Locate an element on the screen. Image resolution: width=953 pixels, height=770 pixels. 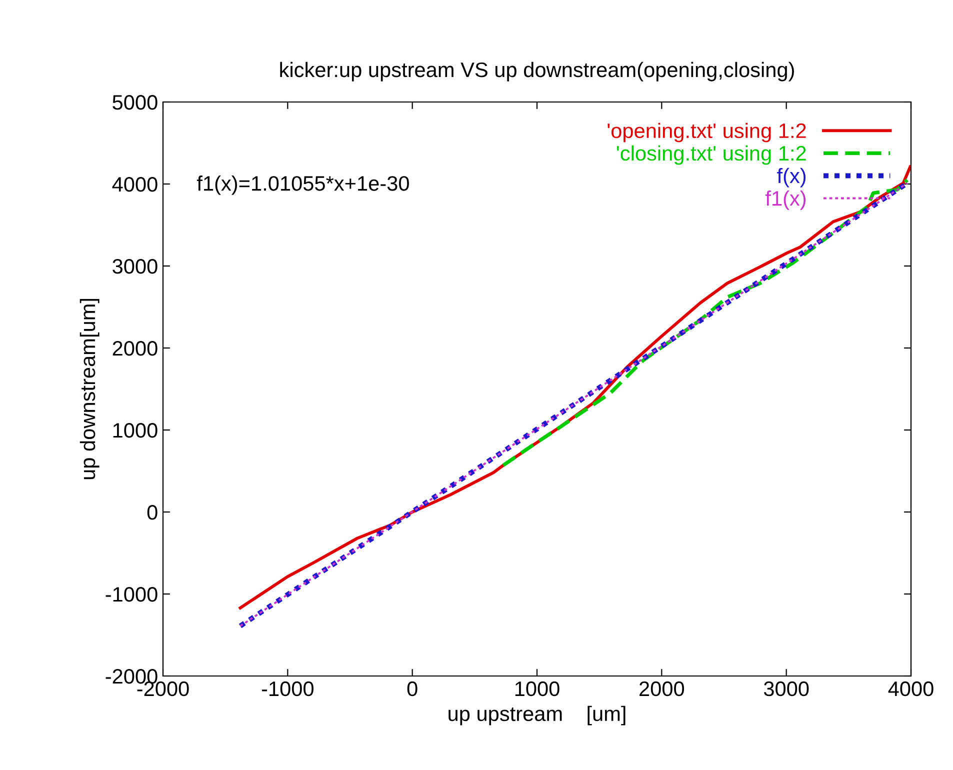
annotation: f1(x)=1.01055*x+1e-30 is located at coordinates (302, 185).